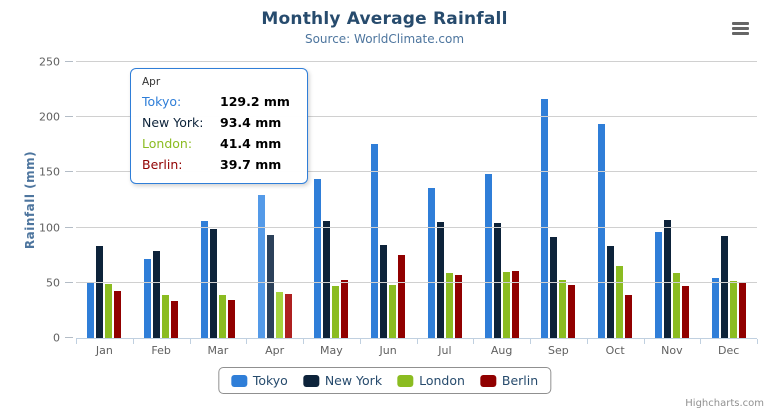 The image size is (769, 416). Describe the element at coordinates (162, 101) in the screenshot. I see `tooltip-series-name: Tokyo:` at that location.